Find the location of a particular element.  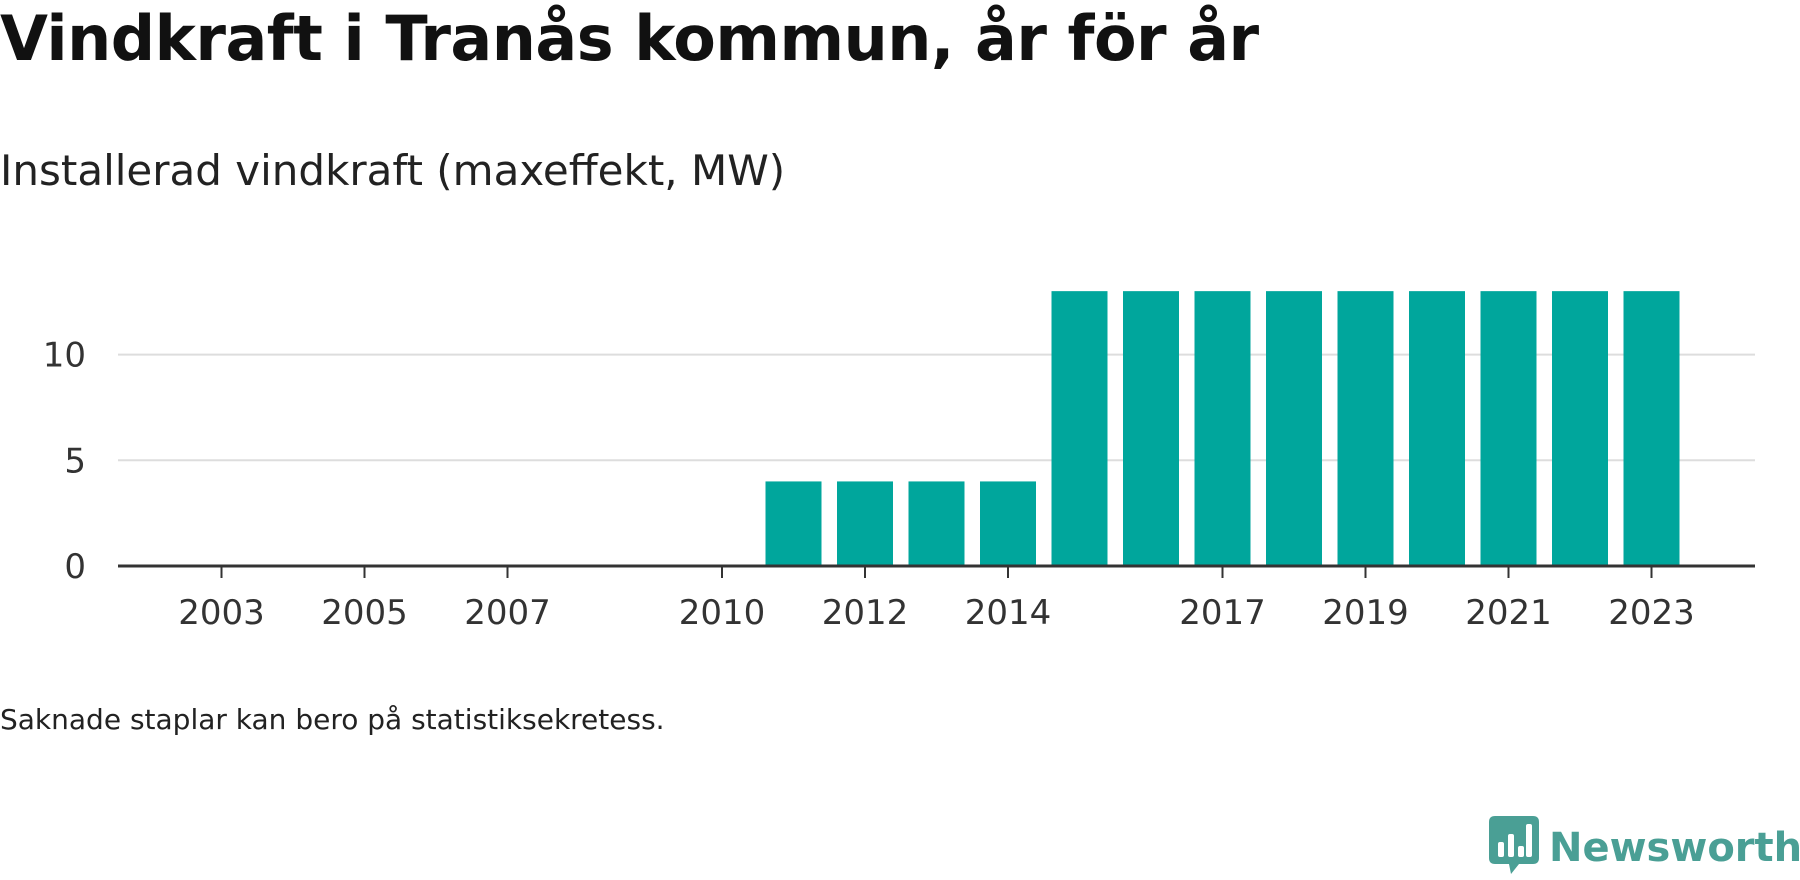

newsworthy-logo-icon is located at coordinates (1514, 848).